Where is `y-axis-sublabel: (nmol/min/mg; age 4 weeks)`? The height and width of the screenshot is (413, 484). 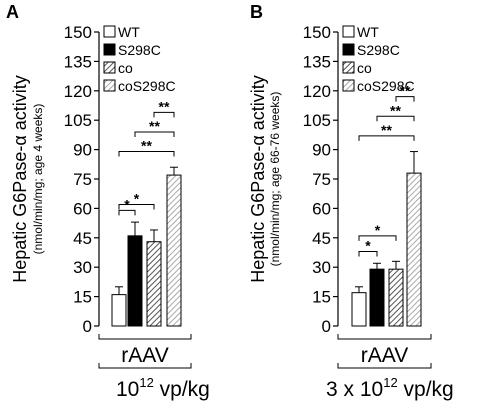 y-axis-sublabel: (nmol/min/mg; age 4 weeks) is located at coordinates (38, 179).